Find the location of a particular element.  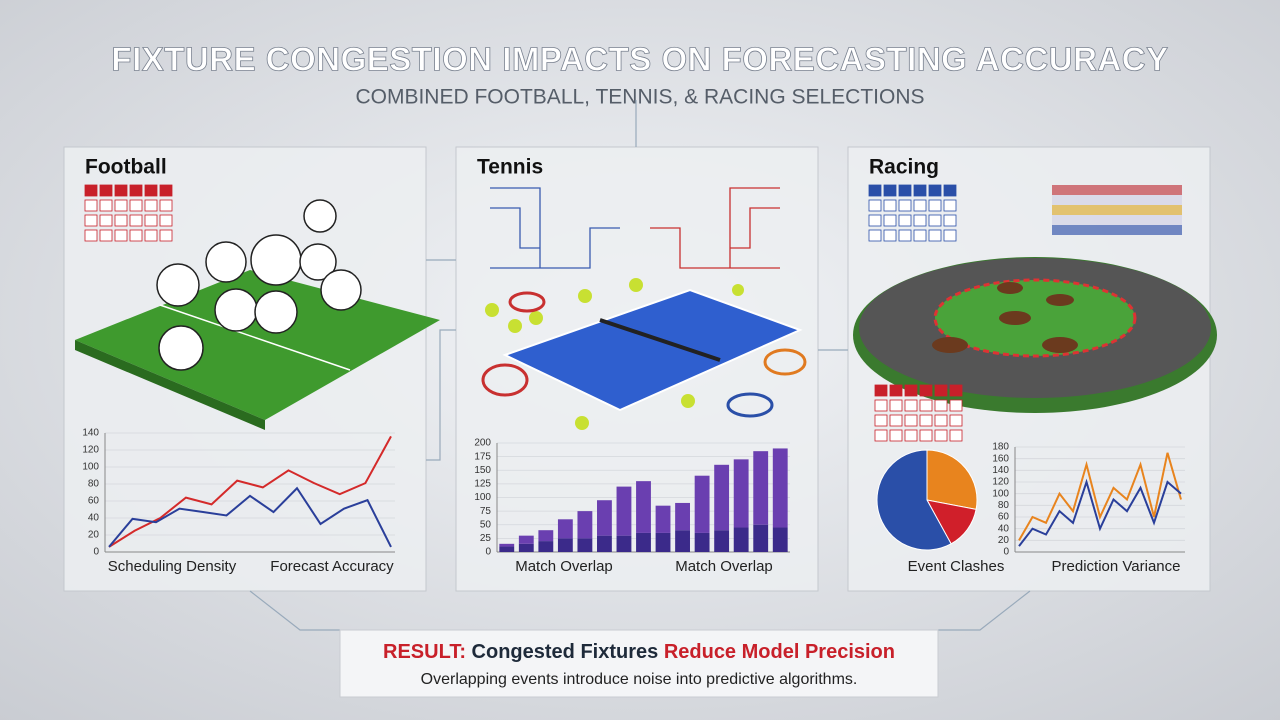

pie-slice is located at coordinates (914, 500).